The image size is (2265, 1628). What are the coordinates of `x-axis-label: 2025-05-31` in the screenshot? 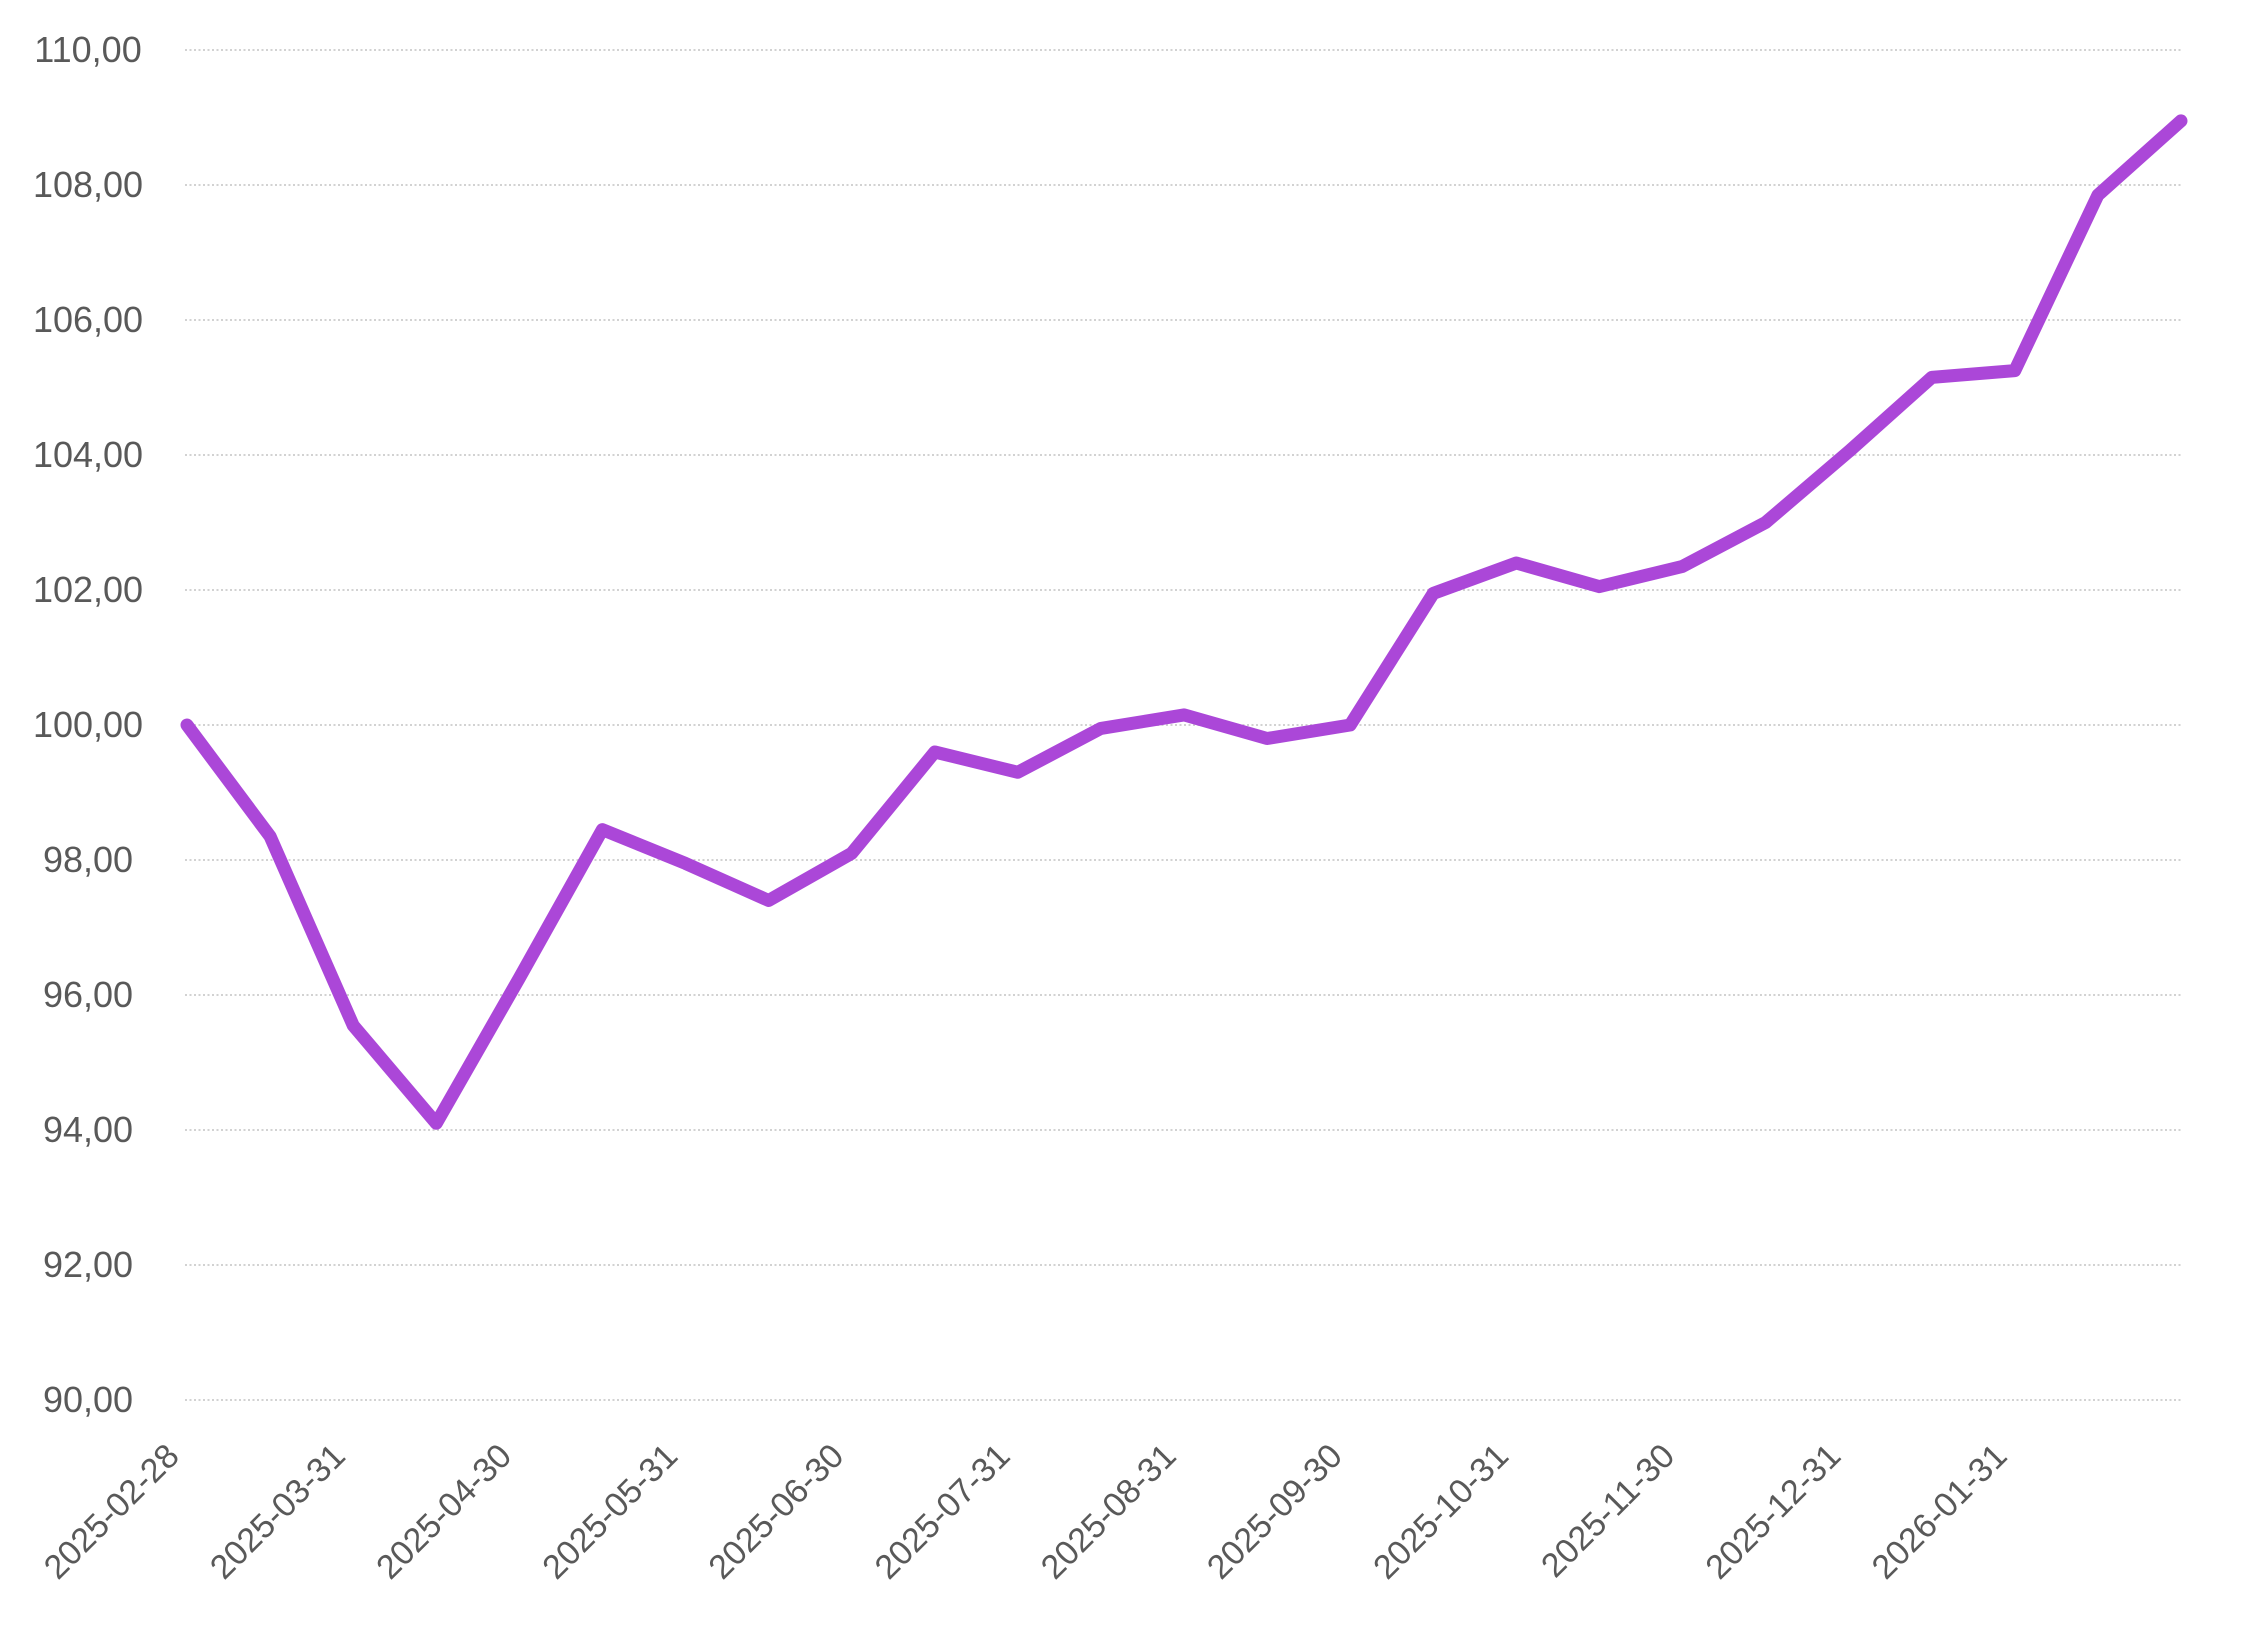 It's located at (610, 1512).